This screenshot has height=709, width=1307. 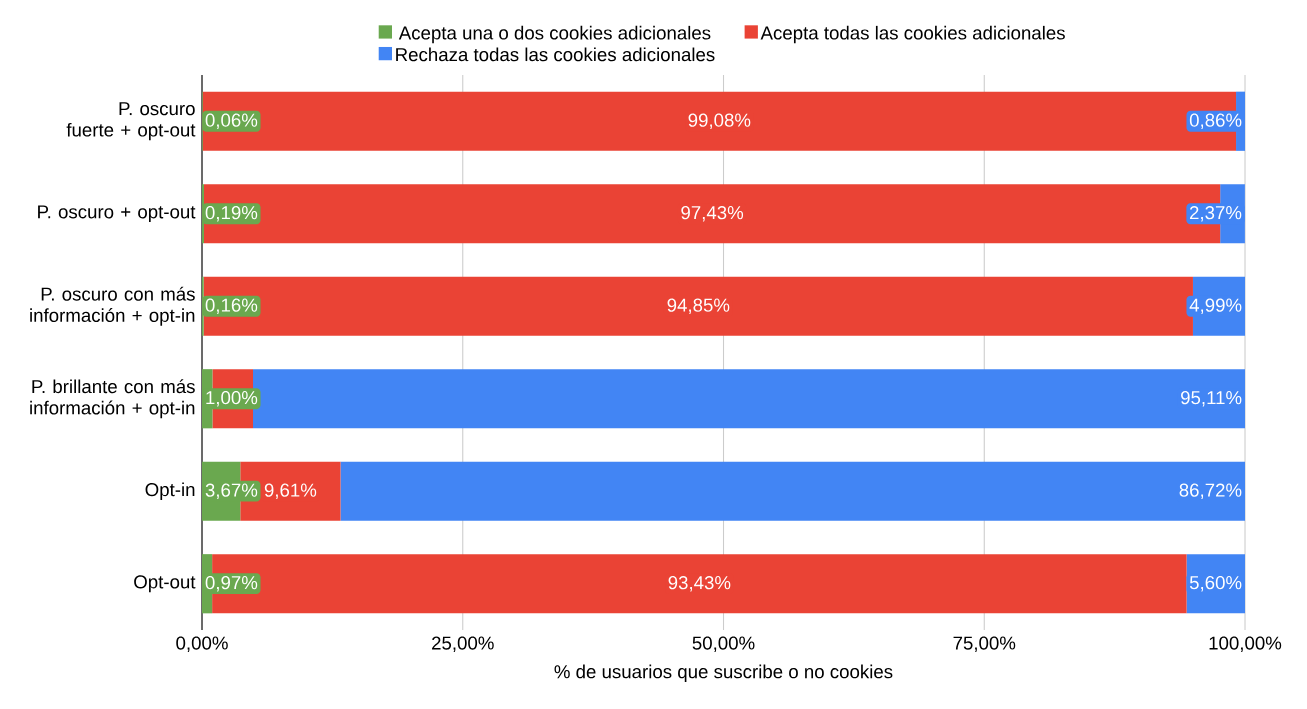 What do you see at coordinates (231, 584) in the screenshot?
I see `data-label: 0,97%` at bounding box center [231, 584].